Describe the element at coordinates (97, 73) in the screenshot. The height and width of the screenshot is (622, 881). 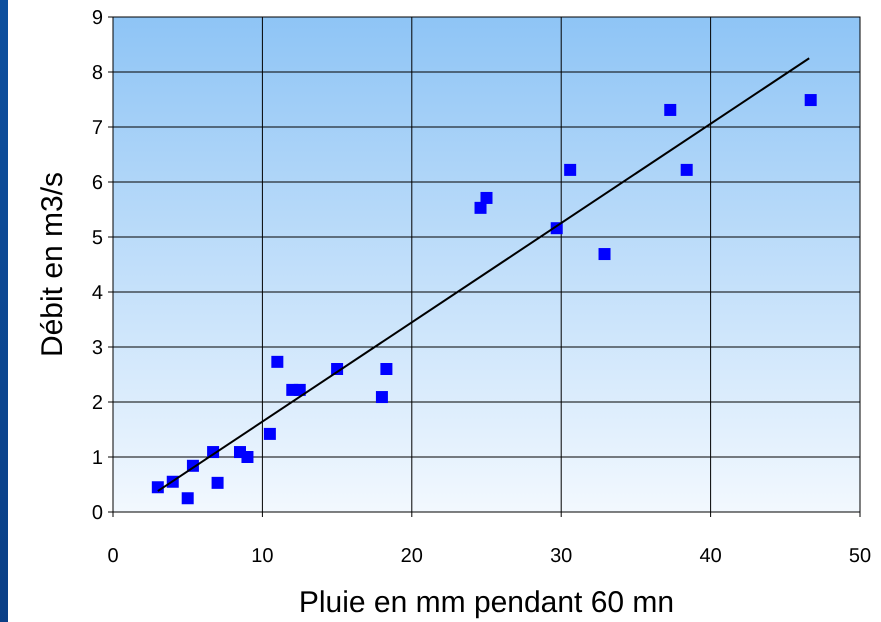
I see `y-tick-label: 8` at that location.